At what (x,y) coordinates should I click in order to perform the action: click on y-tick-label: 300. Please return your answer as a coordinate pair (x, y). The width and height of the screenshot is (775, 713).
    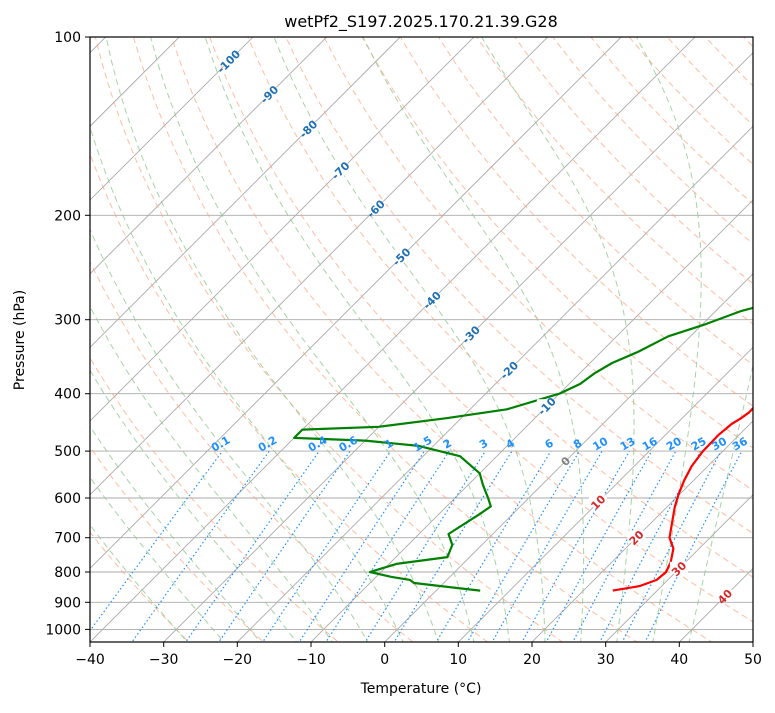
    Looking at the image, I should click on (67, 321).